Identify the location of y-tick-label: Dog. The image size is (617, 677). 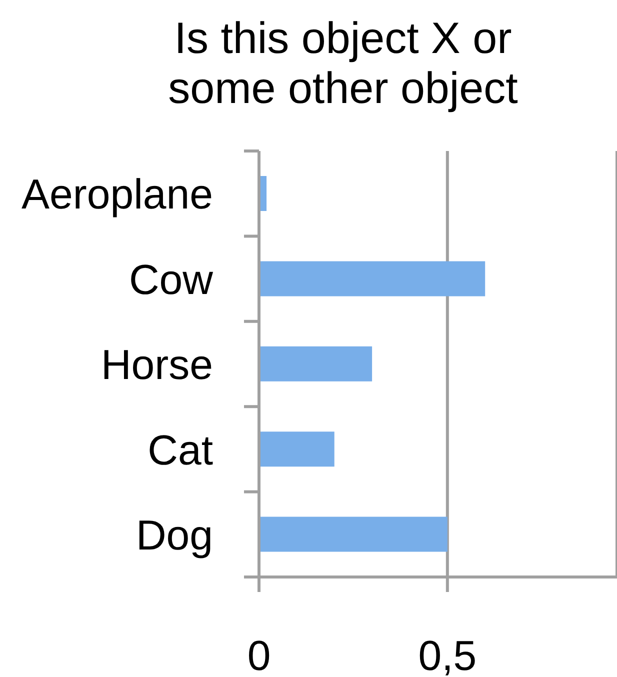
(174, 535).